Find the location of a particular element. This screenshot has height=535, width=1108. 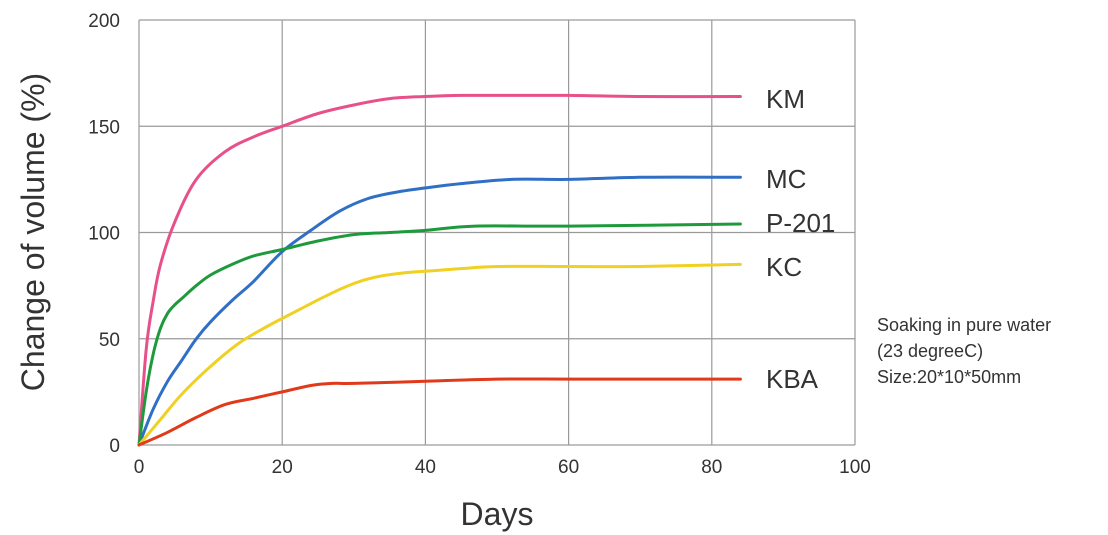

x-tick-label-5: 100 is located at coordinates (855, 467).